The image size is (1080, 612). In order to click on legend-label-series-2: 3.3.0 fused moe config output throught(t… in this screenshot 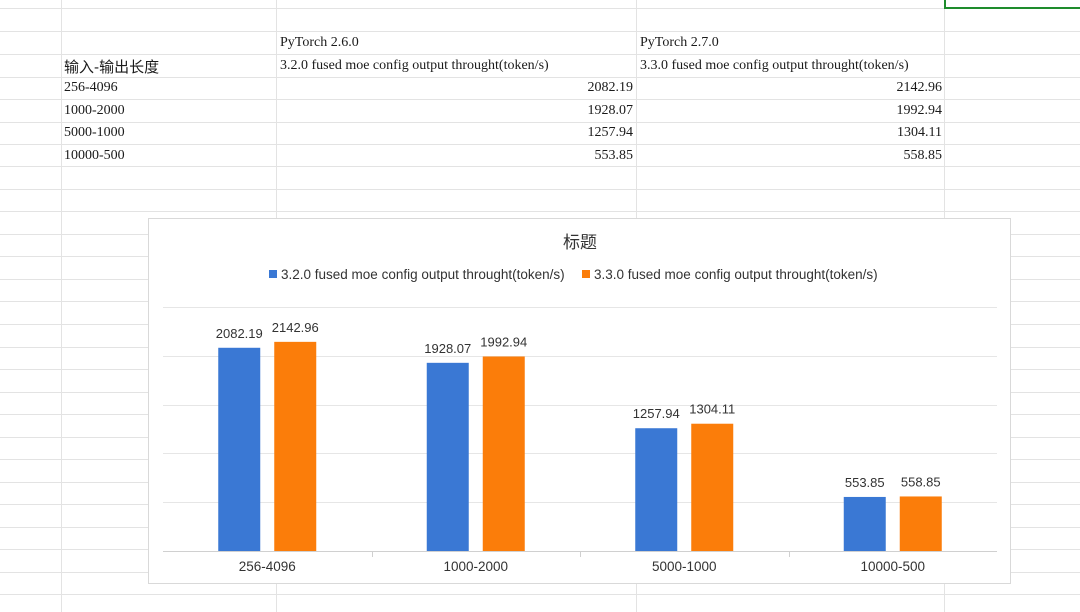, I will do `click(736, 274)`.